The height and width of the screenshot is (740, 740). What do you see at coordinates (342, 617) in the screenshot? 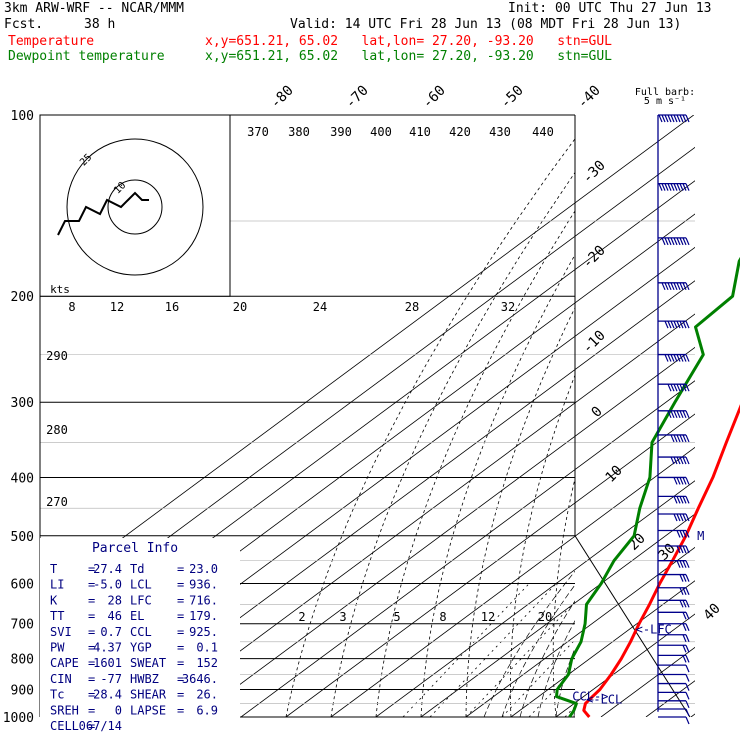
I see `mixing-ratio-label: 3` at bounding box center [342, 617].